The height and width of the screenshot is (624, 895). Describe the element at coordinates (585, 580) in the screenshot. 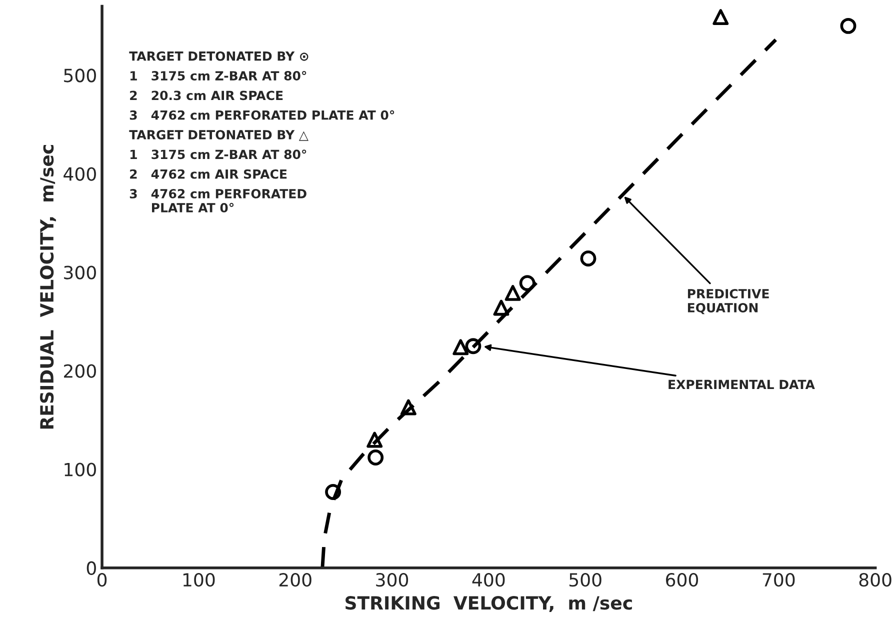

I see `x-tick-label: 500` at that location.